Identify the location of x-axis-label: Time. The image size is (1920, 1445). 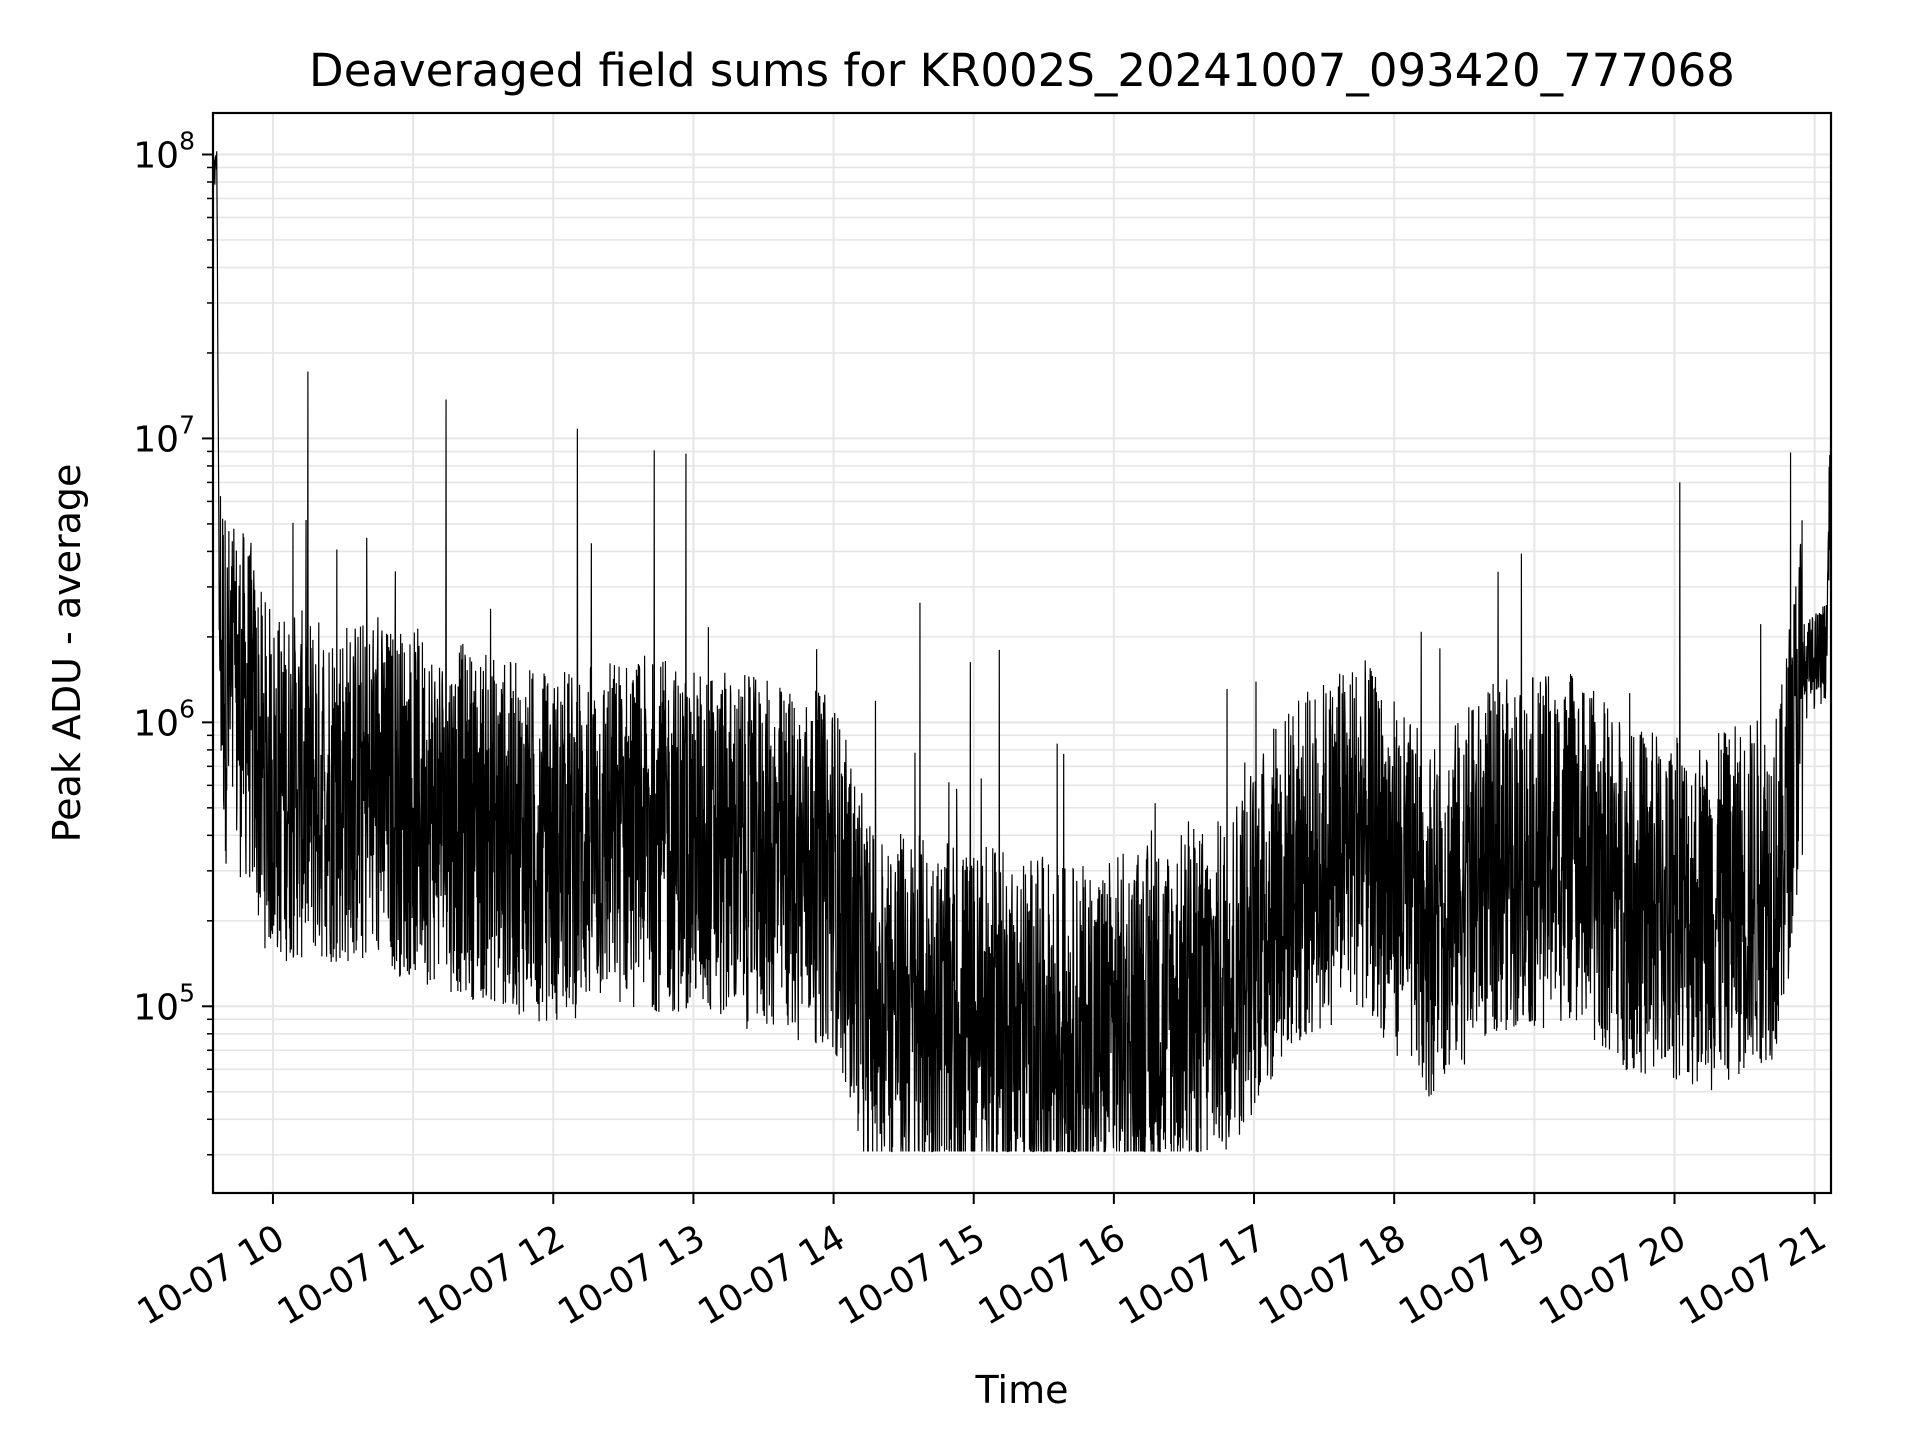
(1022, 1390).